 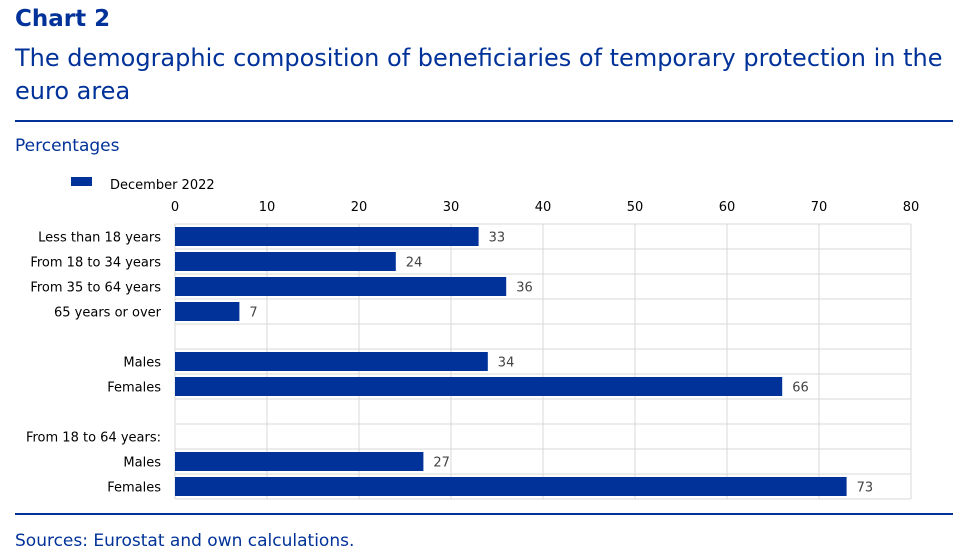 What do you see at coordinates (162, 185) in the screenshot?
I see `legend-label: December 2022` at bounding box center [162, 185].